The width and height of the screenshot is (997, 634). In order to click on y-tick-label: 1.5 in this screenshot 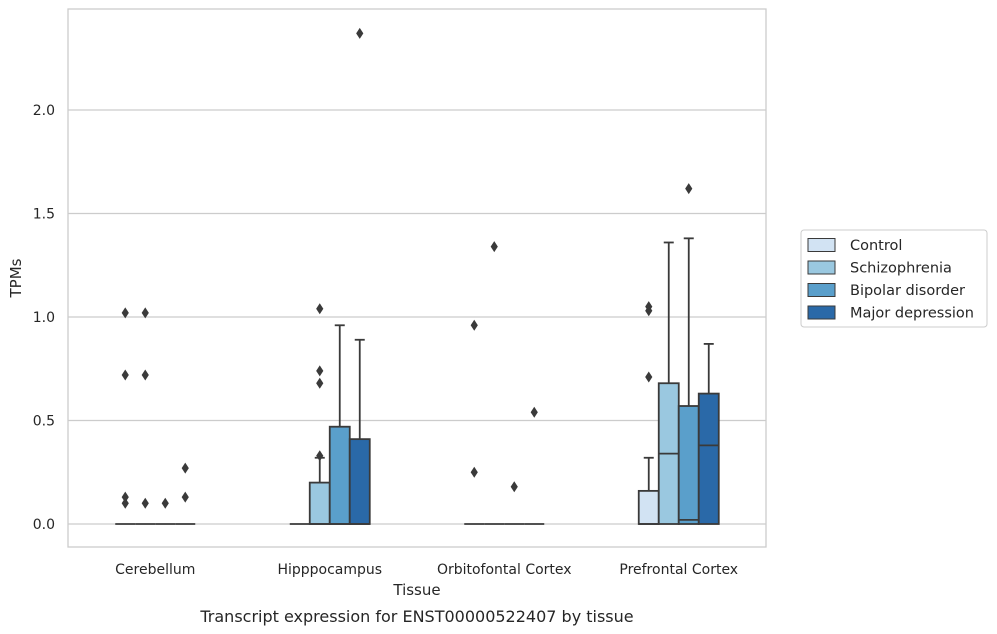, I will do `click(44, 215)`.